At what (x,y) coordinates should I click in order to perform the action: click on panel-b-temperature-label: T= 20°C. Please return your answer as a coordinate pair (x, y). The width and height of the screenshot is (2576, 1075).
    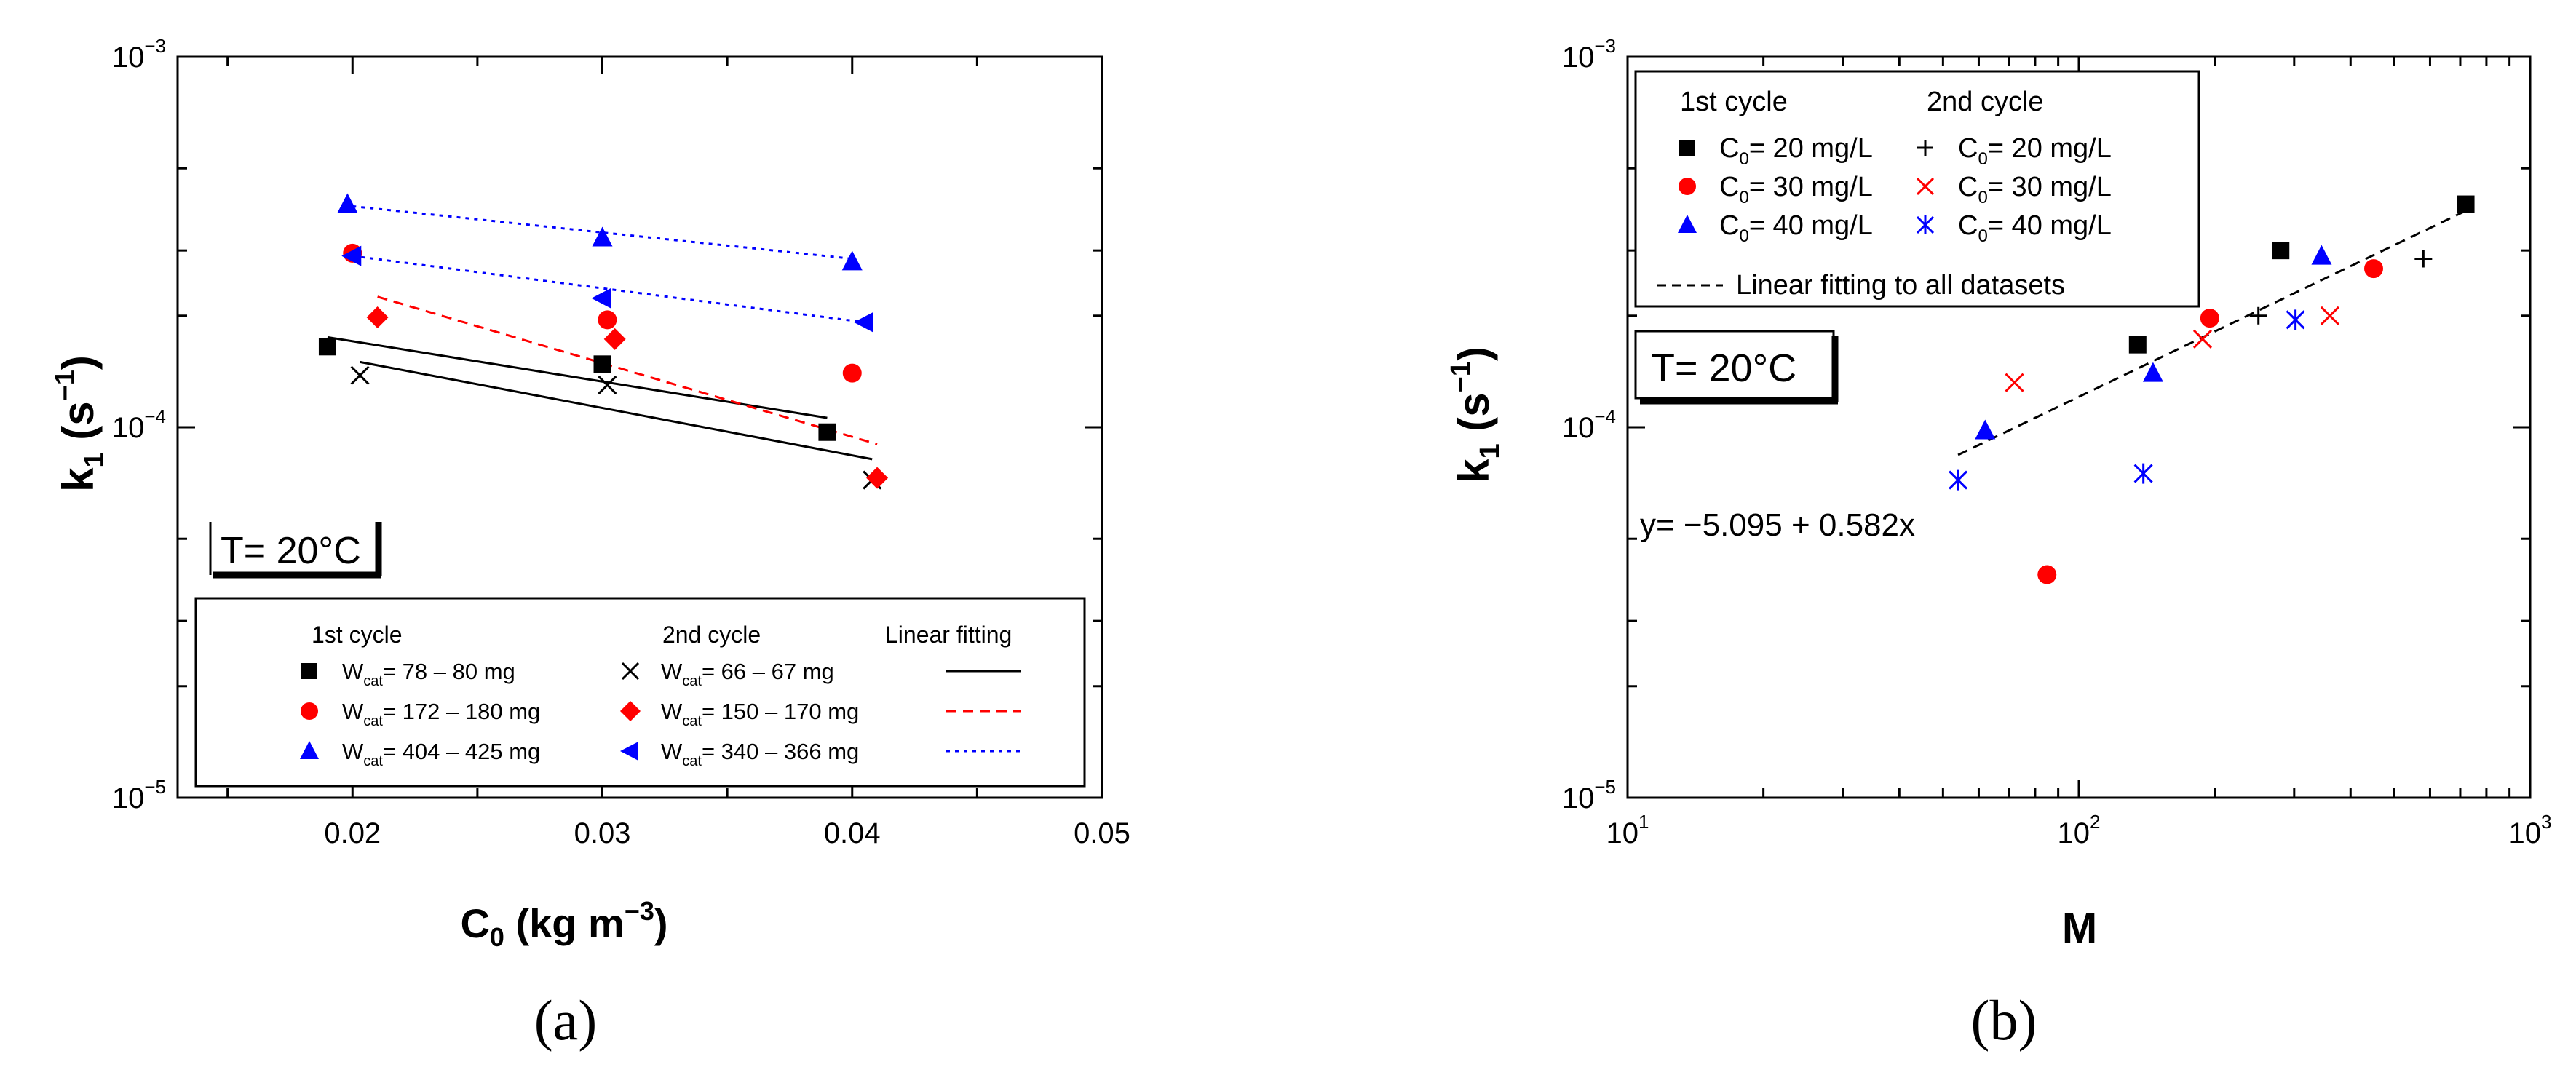
    Looking at the image, I should click on (1723, 368).